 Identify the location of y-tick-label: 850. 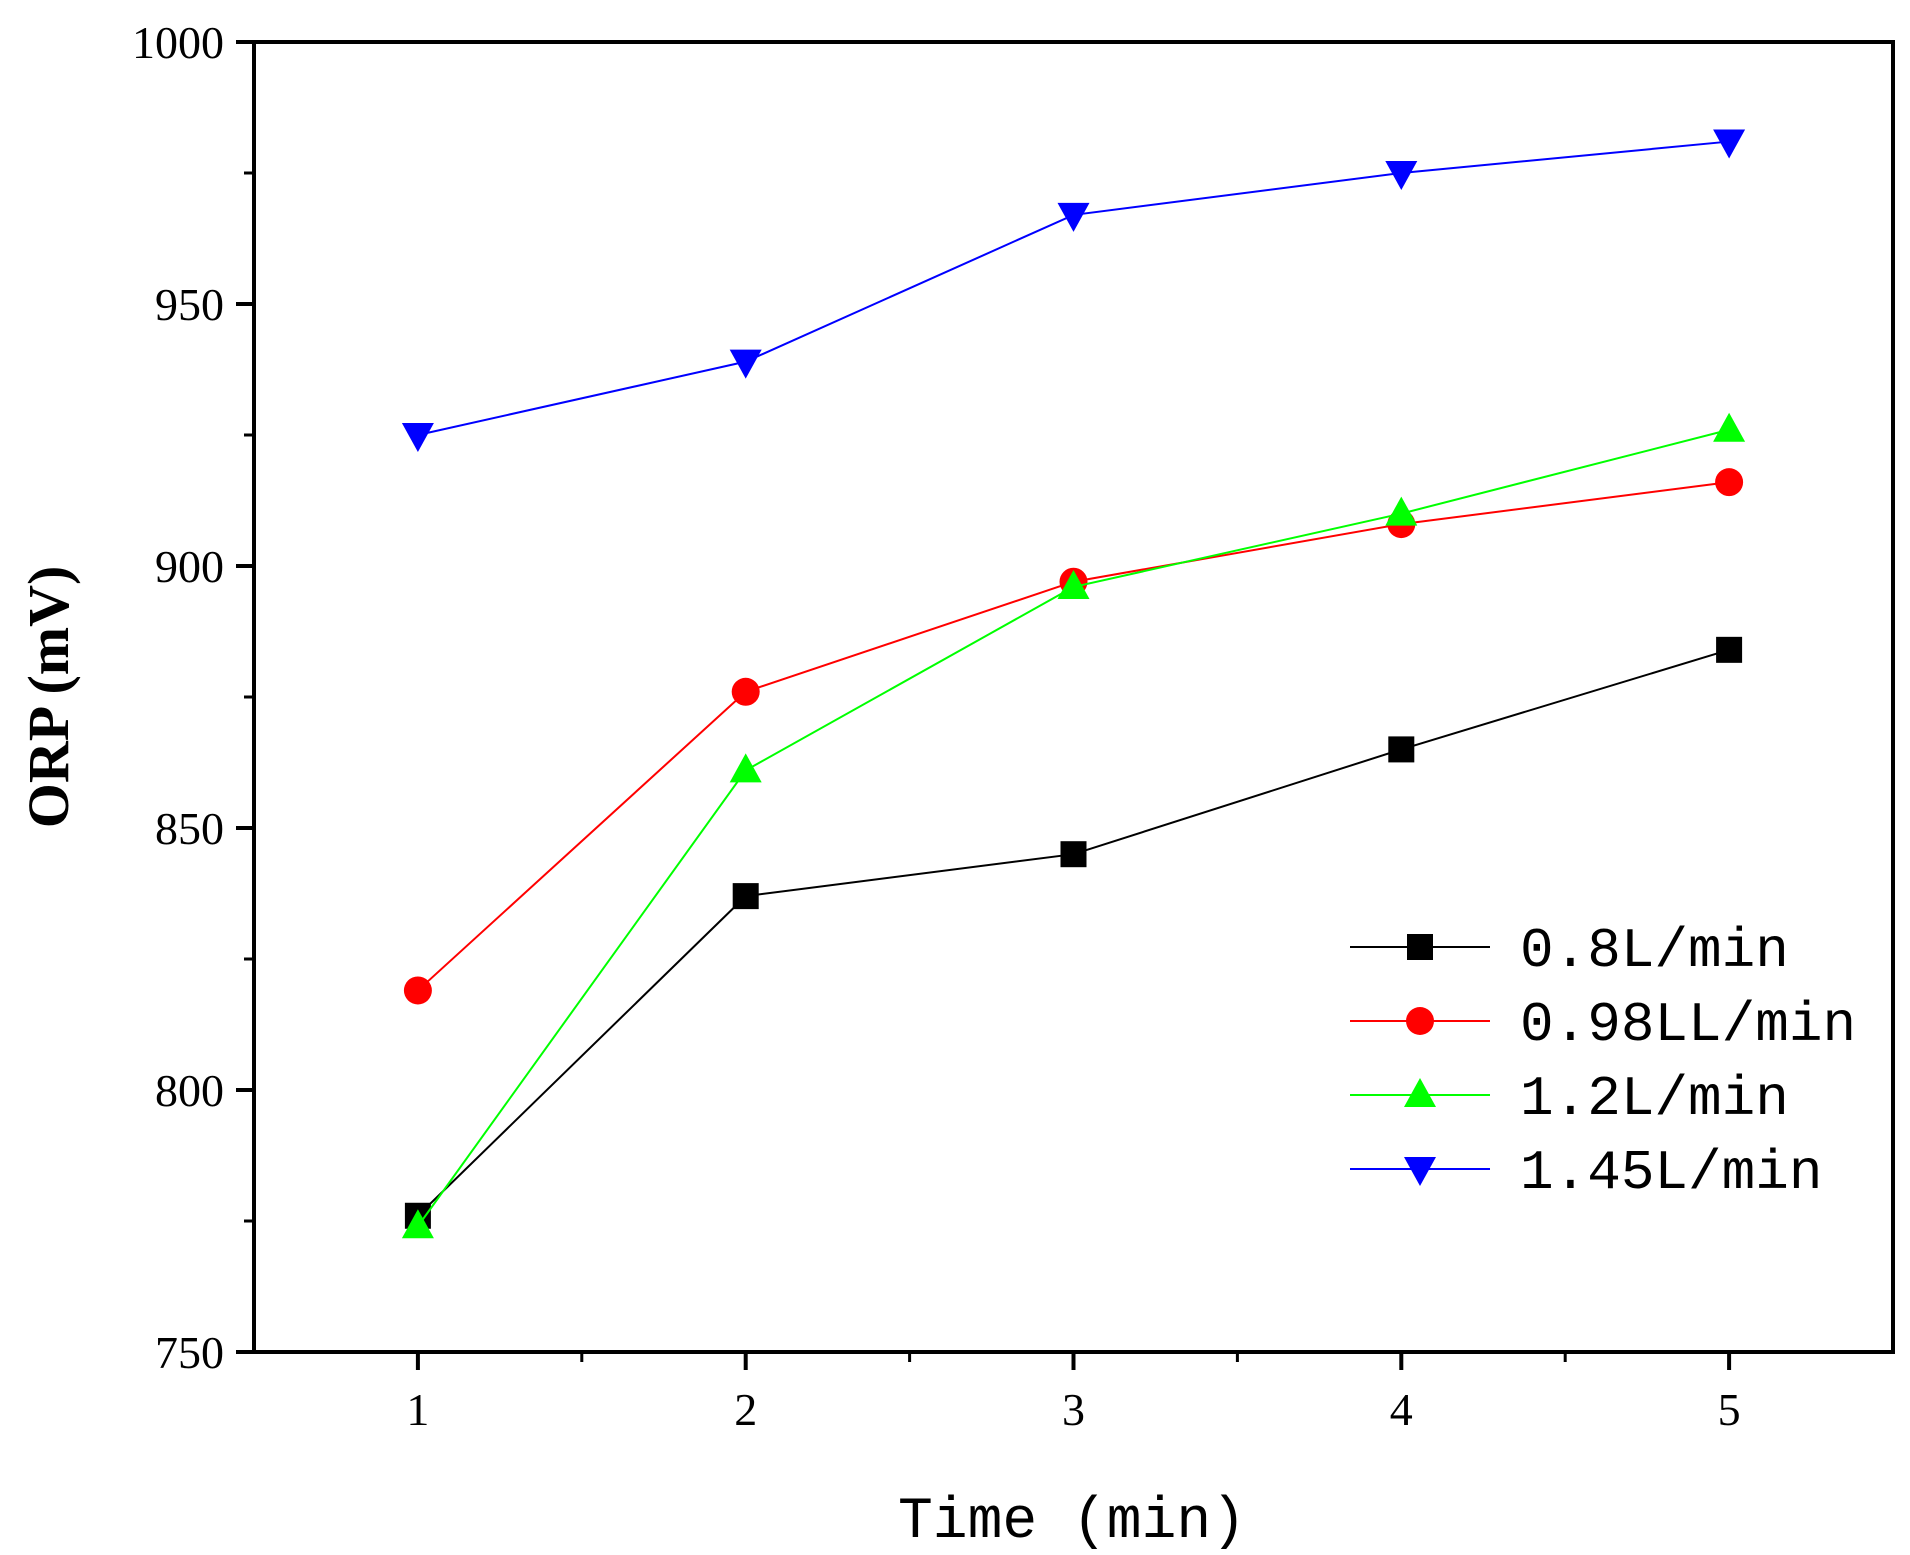
(189, 828).